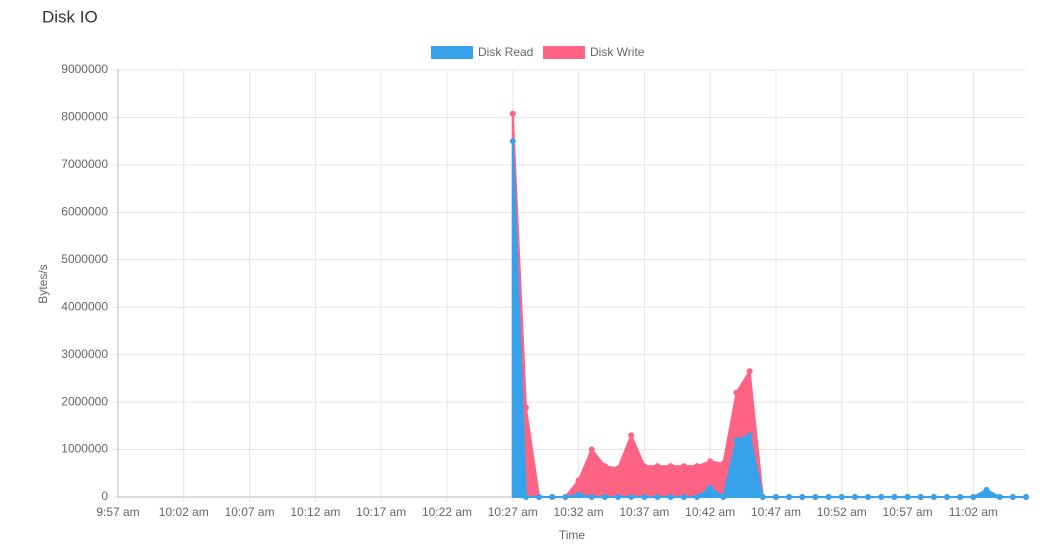 This screenshot has height=552, width=1058. What do you see at coordinates (84, 164) in the screenshot?
I see `y-tick-label: 7000000` at bounding box center [84, 164].